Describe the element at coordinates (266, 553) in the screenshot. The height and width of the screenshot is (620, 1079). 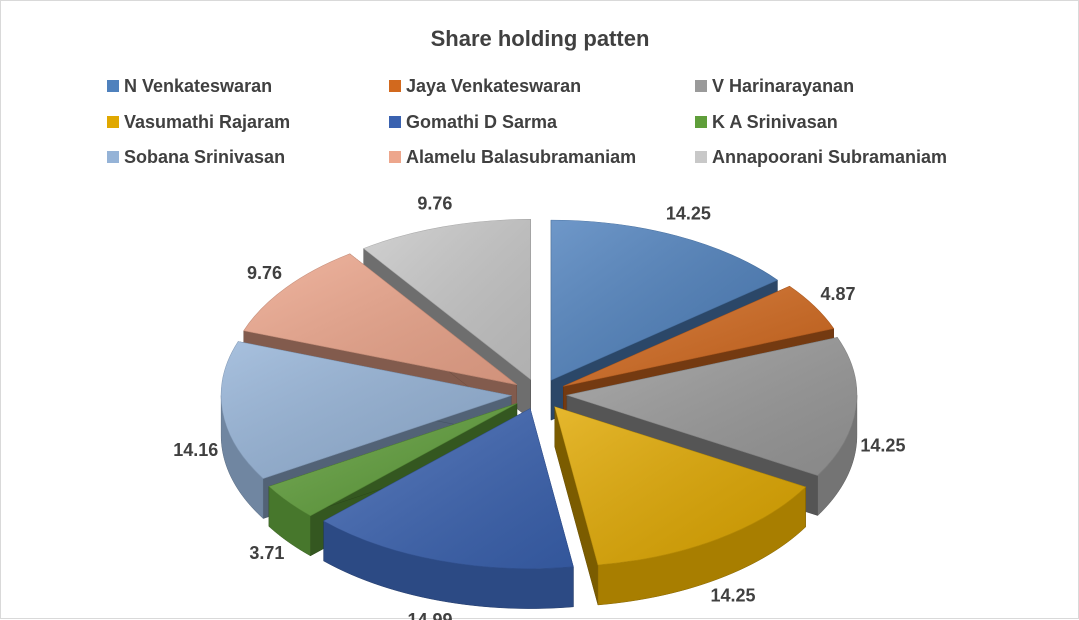
I see `data-label-k-a-srinivasan: 3.71` at that location.